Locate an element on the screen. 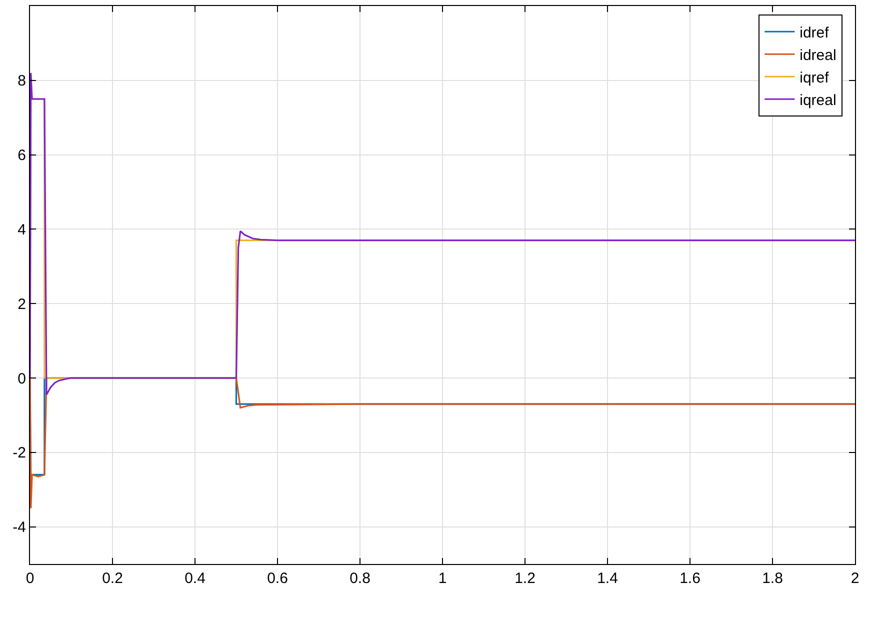 Image resolution: width=875 pixels, height=619 pixels. x-tick-label: 2 is located at coordinates (855, 578).